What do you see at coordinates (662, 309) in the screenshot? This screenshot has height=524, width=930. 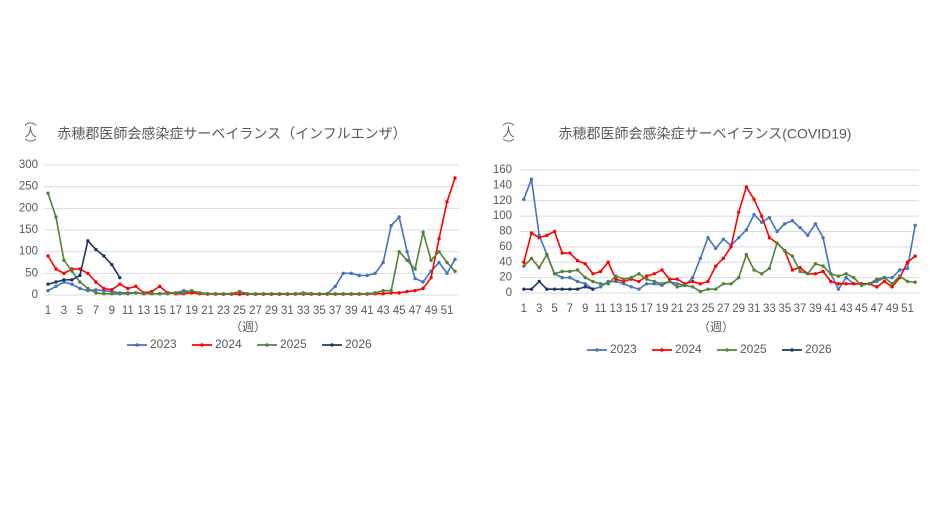 I see `x-tick-label: 19` at bounding box center [662, 309].